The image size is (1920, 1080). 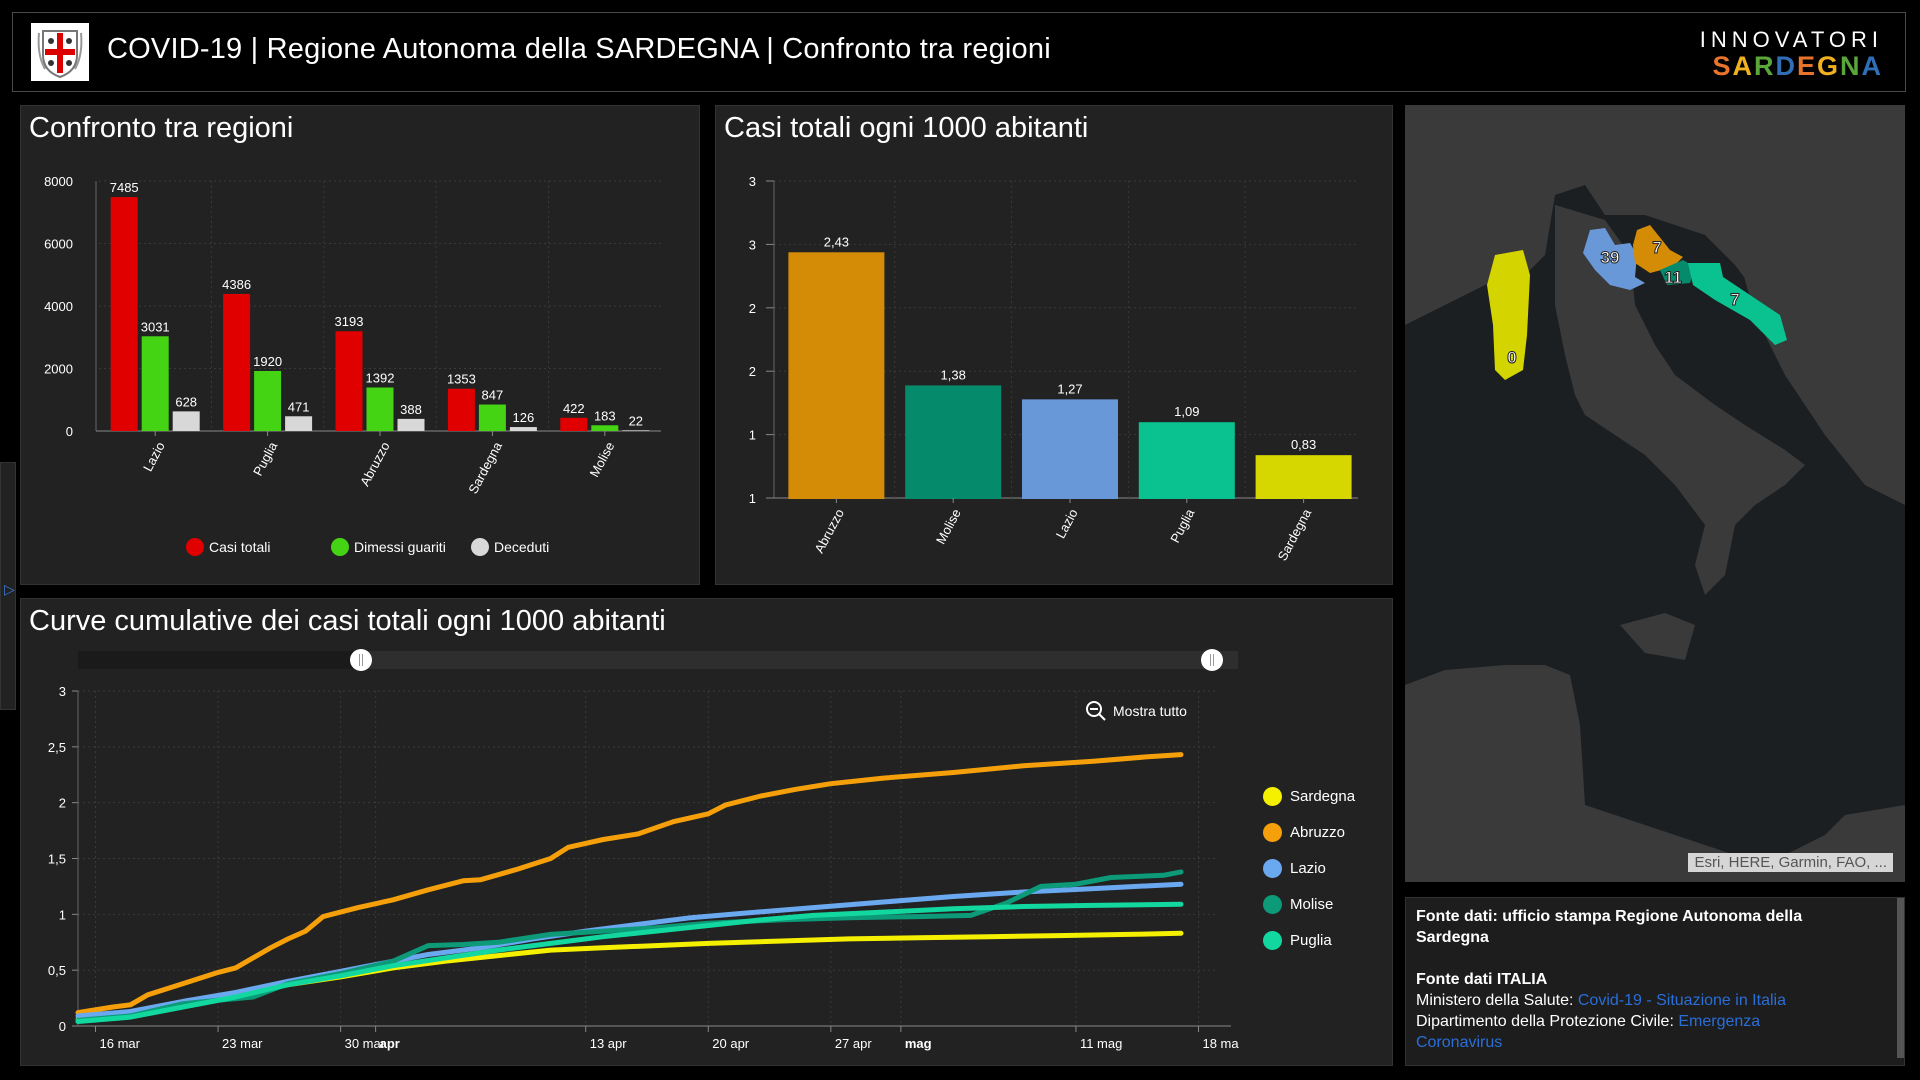 What do you see at coordinates (1212, 660) in the screenshot?
I see `range-slider-handle-end` at bounding box center [1212, 660].